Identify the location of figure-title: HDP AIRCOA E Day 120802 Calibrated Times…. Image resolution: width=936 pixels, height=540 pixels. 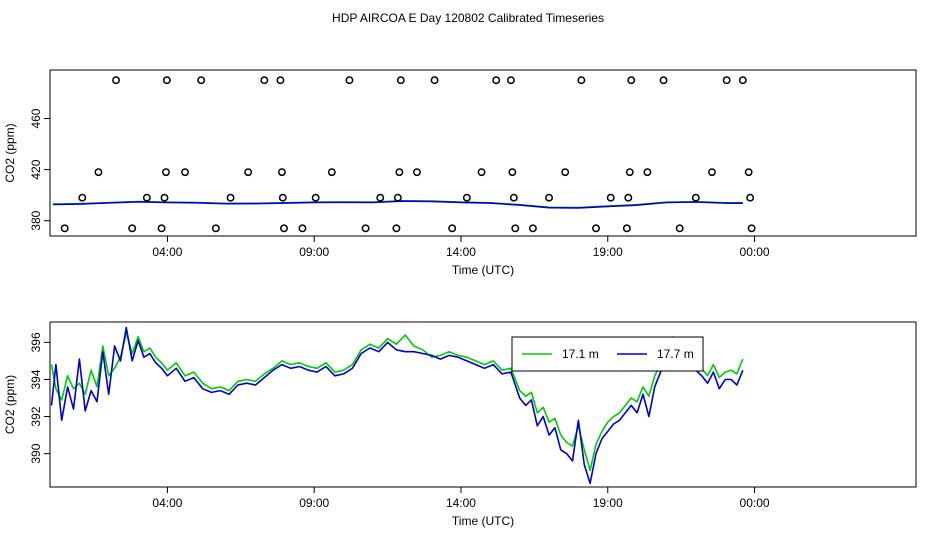
(468, 18).